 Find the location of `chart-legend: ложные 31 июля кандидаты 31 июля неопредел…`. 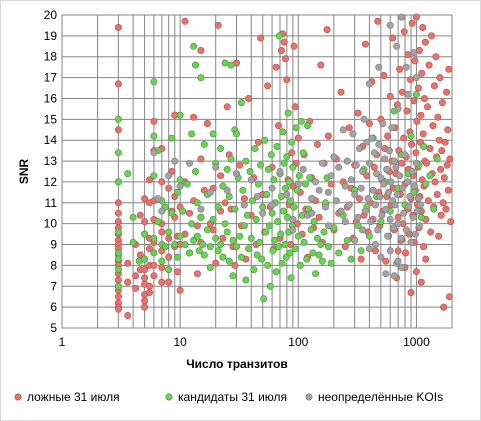

chart-legend: ложные 31 июля кандидаты 31 июля неопредел… is located at coordinates (228, 397).